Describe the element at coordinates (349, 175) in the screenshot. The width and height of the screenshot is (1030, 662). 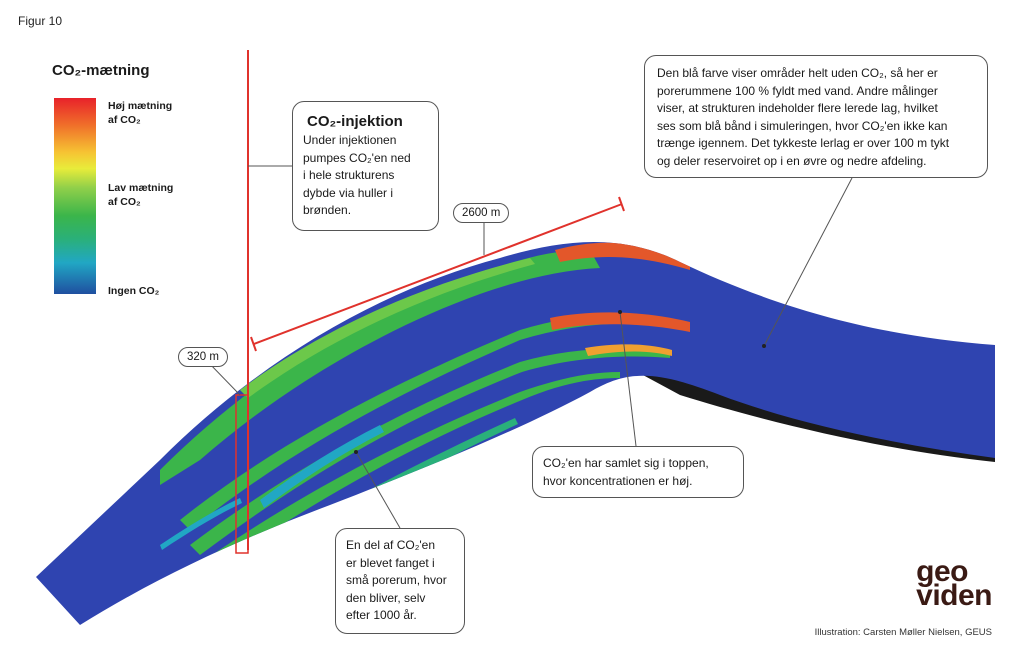
I see `injection-line-3: i hele strukturens` at that location.